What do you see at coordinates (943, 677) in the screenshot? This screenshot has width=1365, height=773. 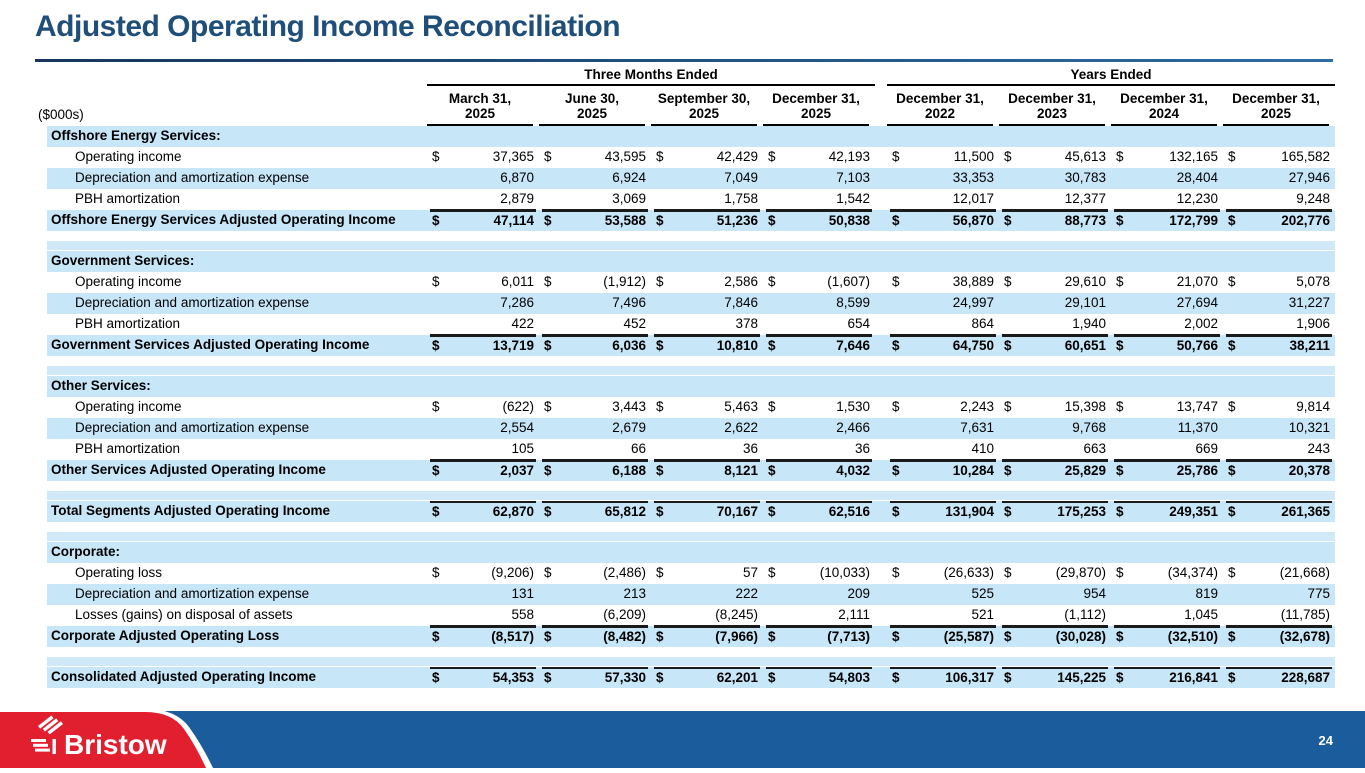 I see `table-cell: $106,317` at bounding box center [943, 677].